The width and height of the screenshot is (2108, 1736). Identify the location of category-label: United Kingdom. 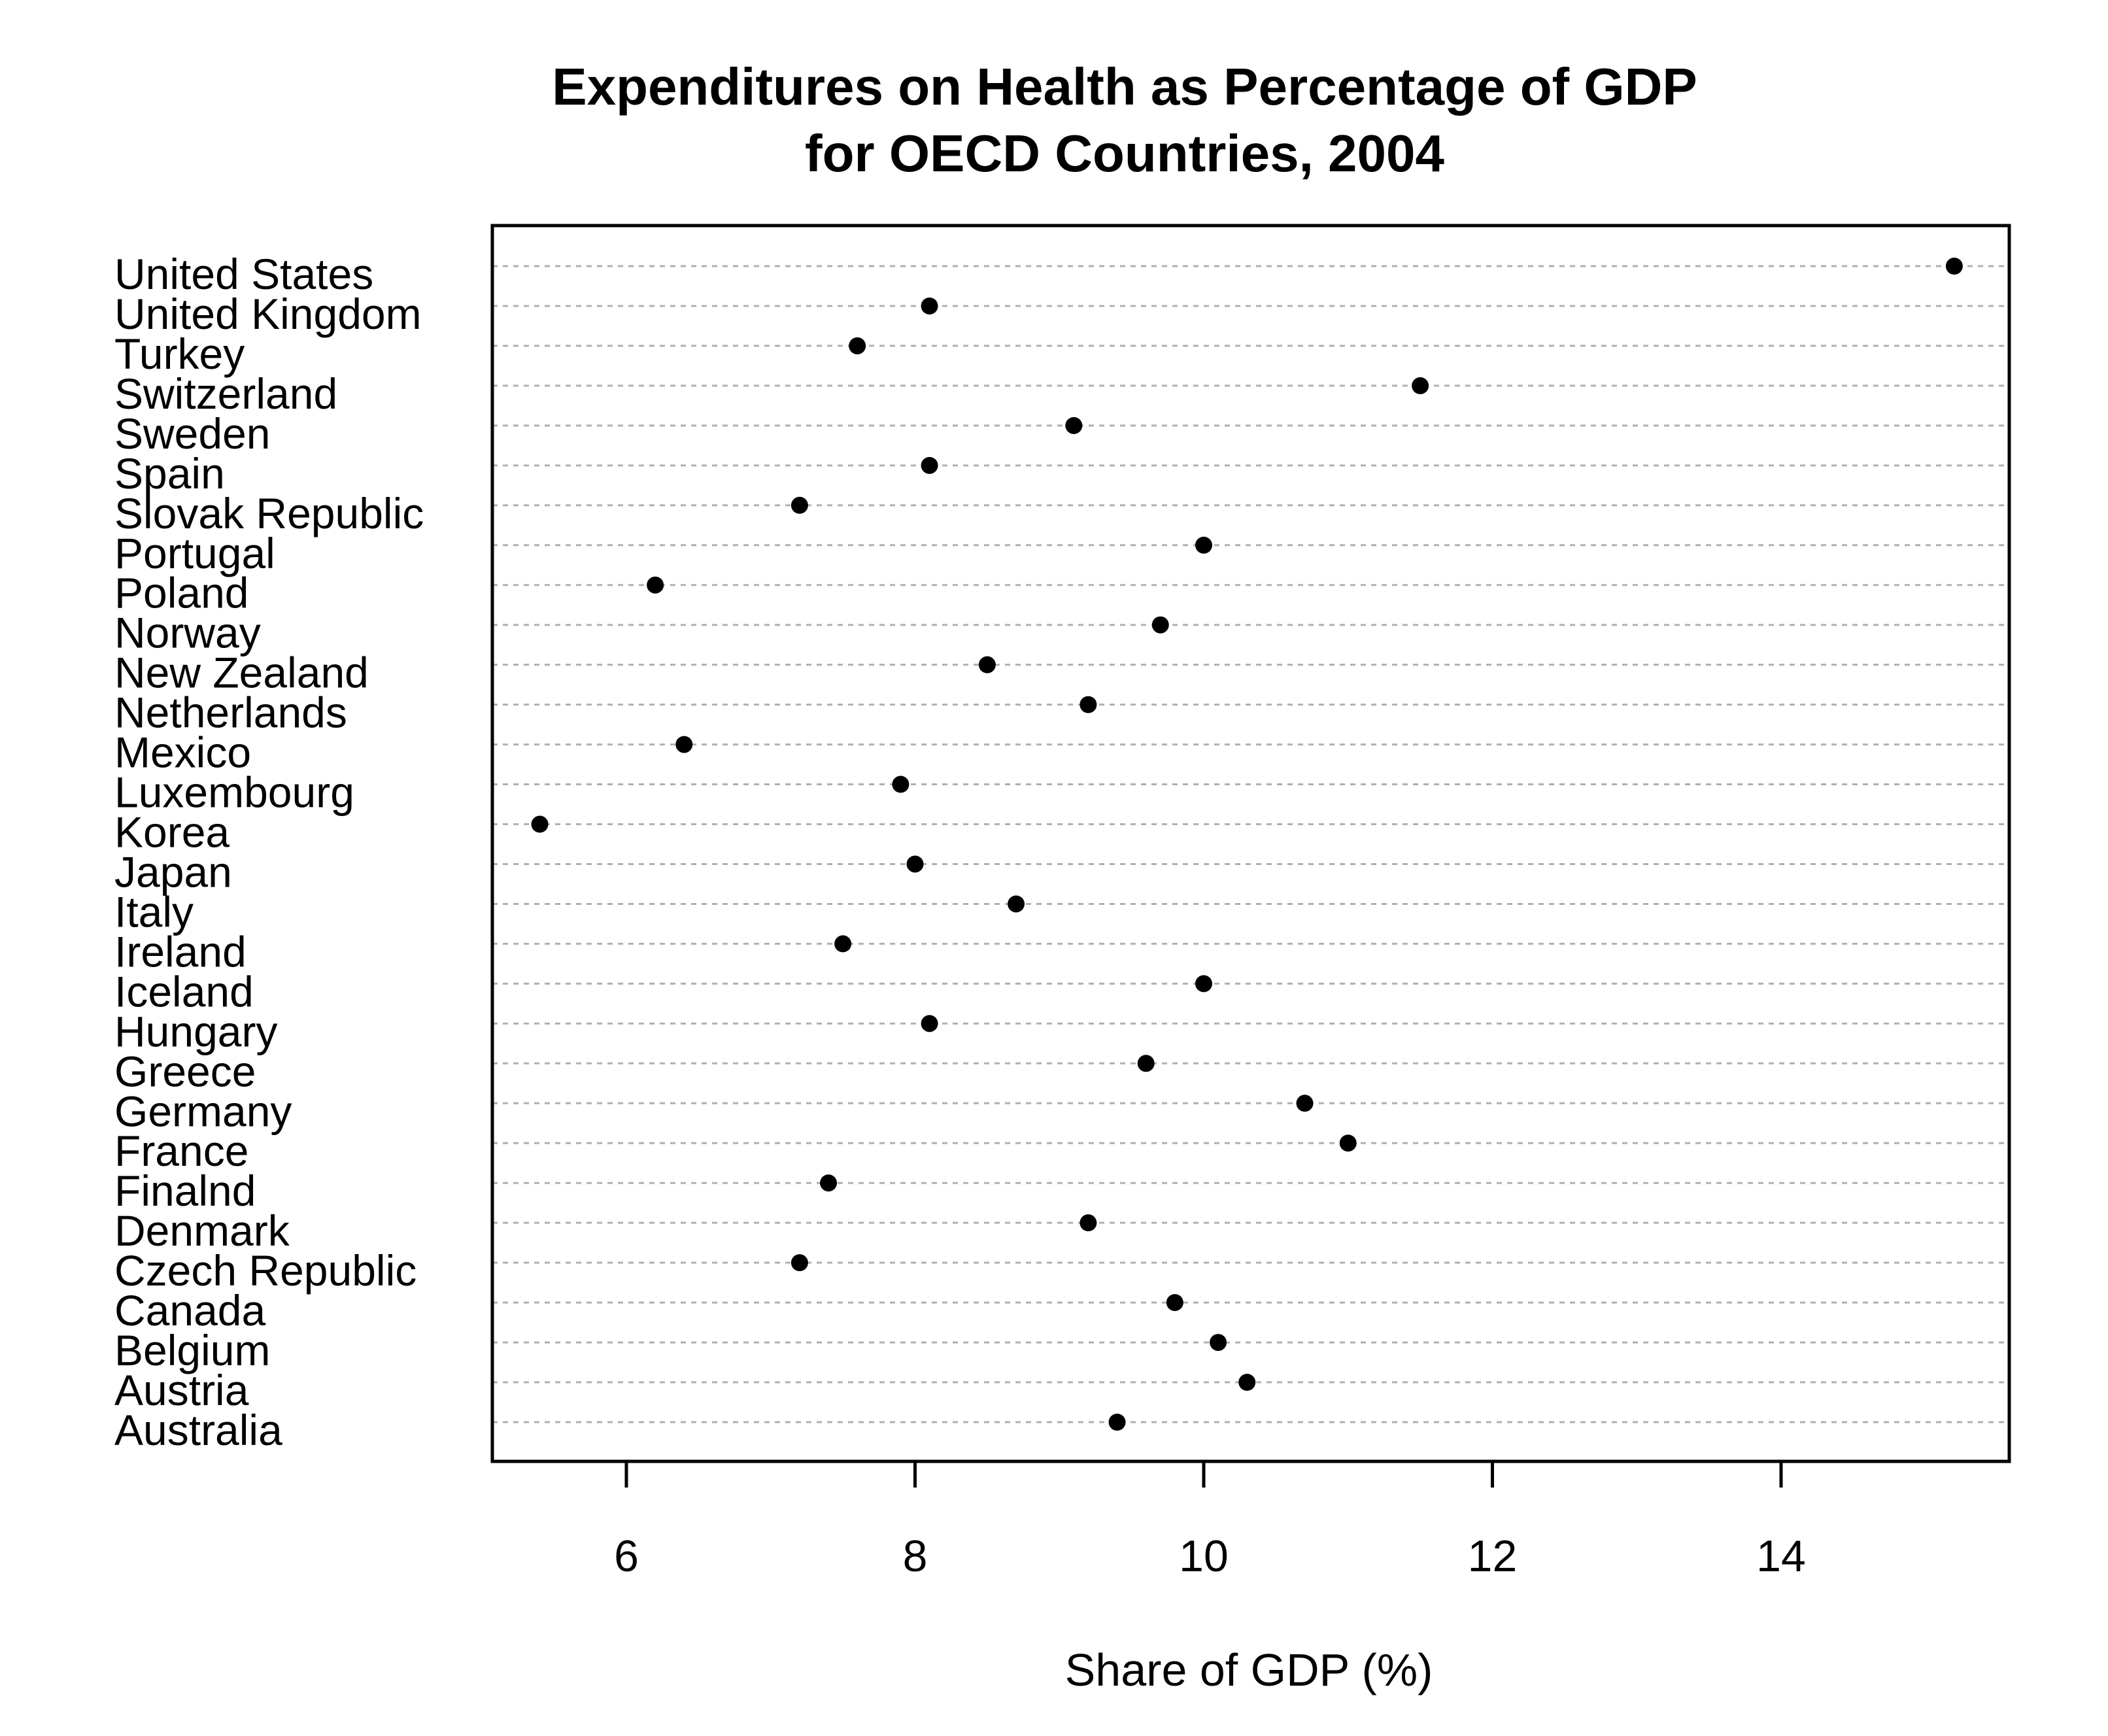
(268, 314).